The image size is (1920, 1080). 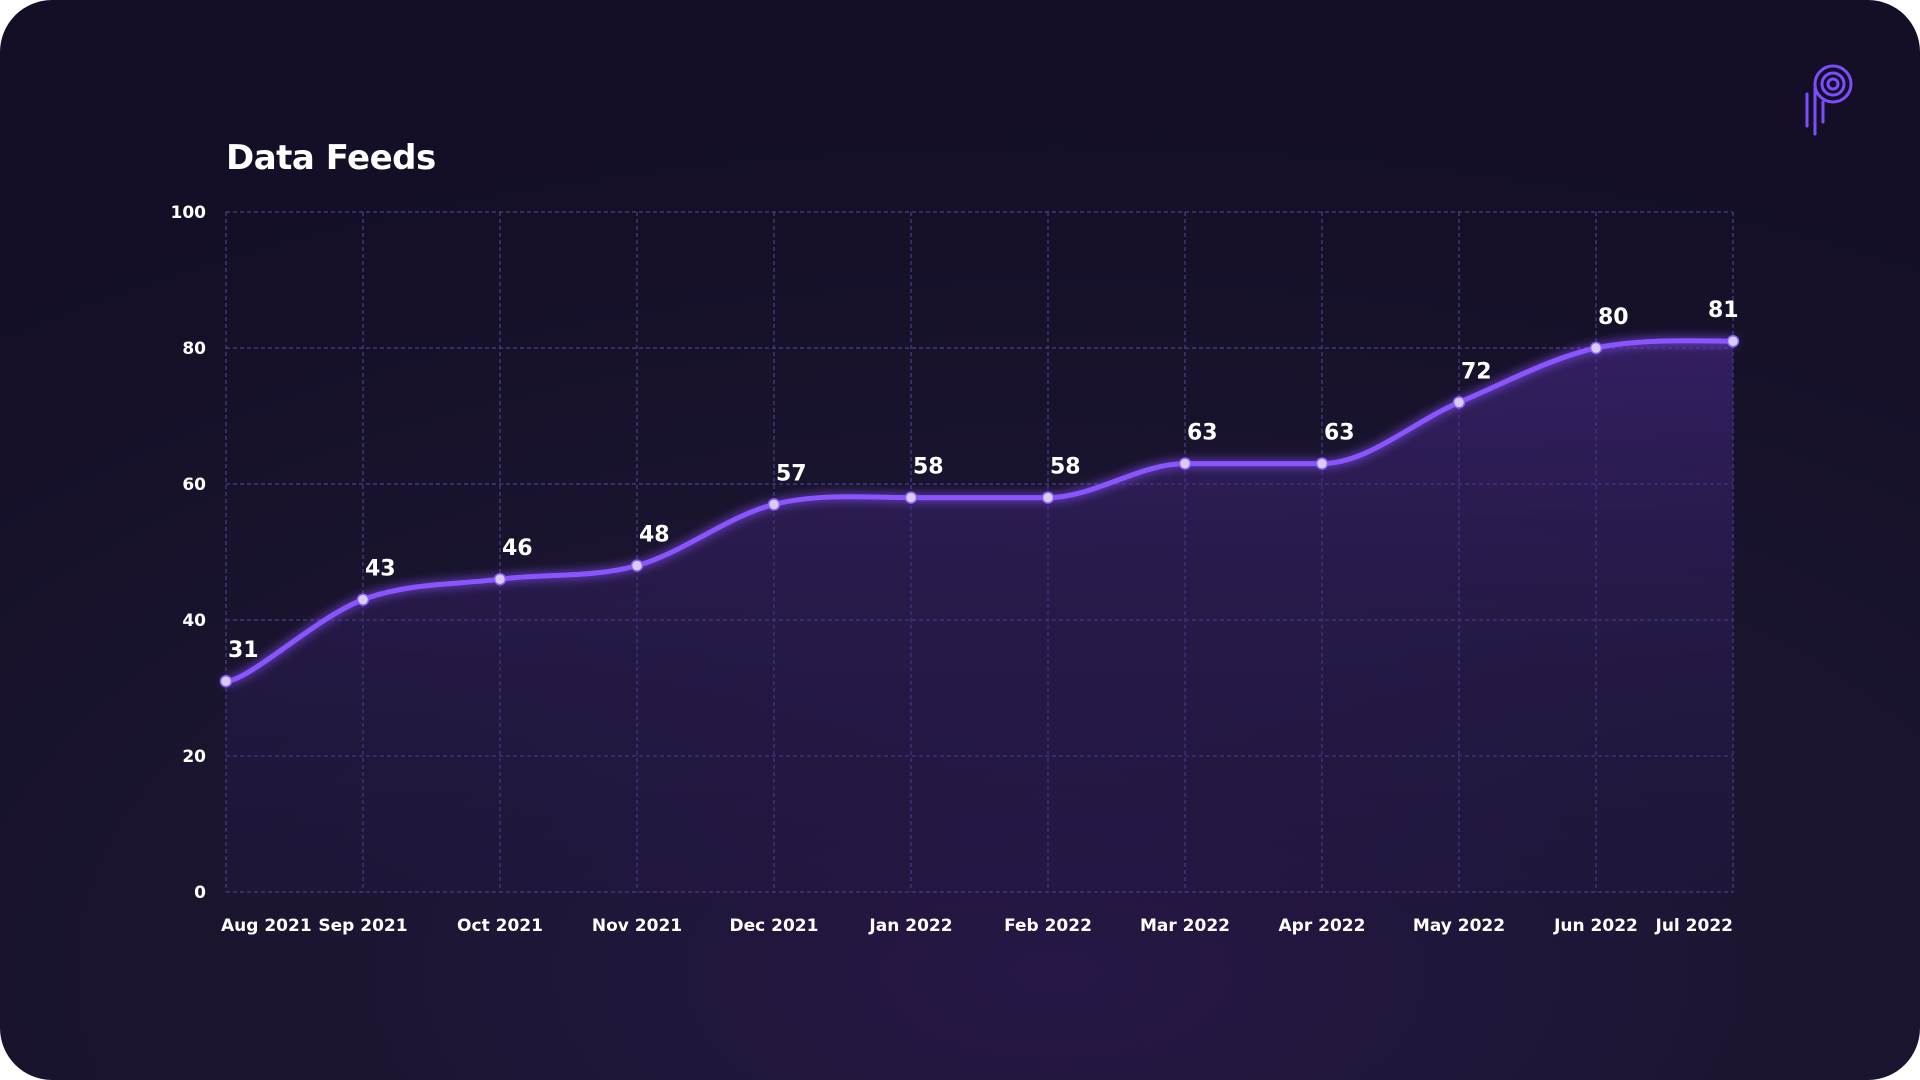 What do you see at coordinates (1476, 371) in the screenshot?
I see `data-label: 72` at bounding box center [1476, 371].